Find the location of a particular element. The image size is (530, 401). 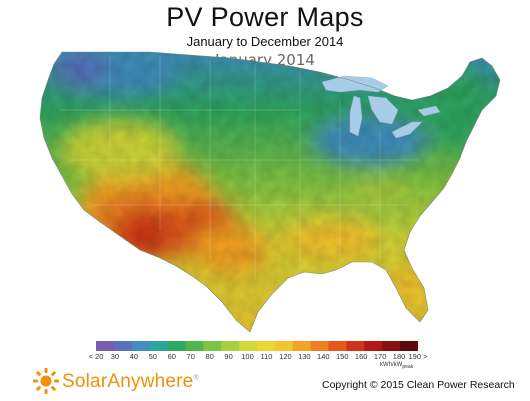

map-subtitle: January to December 2014 is located at coordinates (265, 41).